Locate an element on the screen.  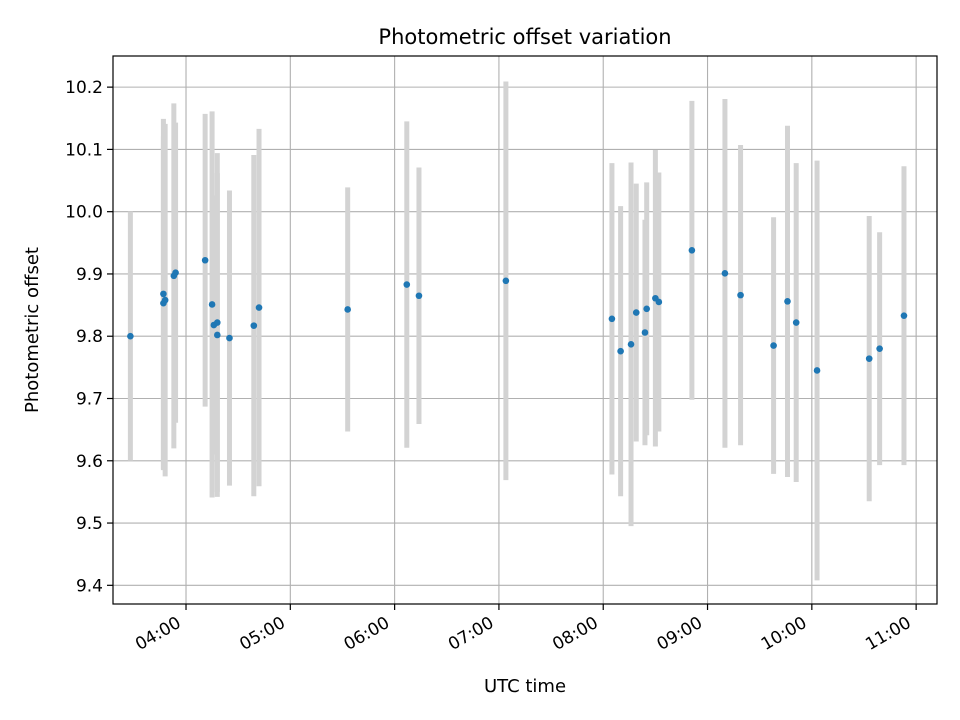
y-axis-label: Photometric offset is located at coordinates (32, 330).